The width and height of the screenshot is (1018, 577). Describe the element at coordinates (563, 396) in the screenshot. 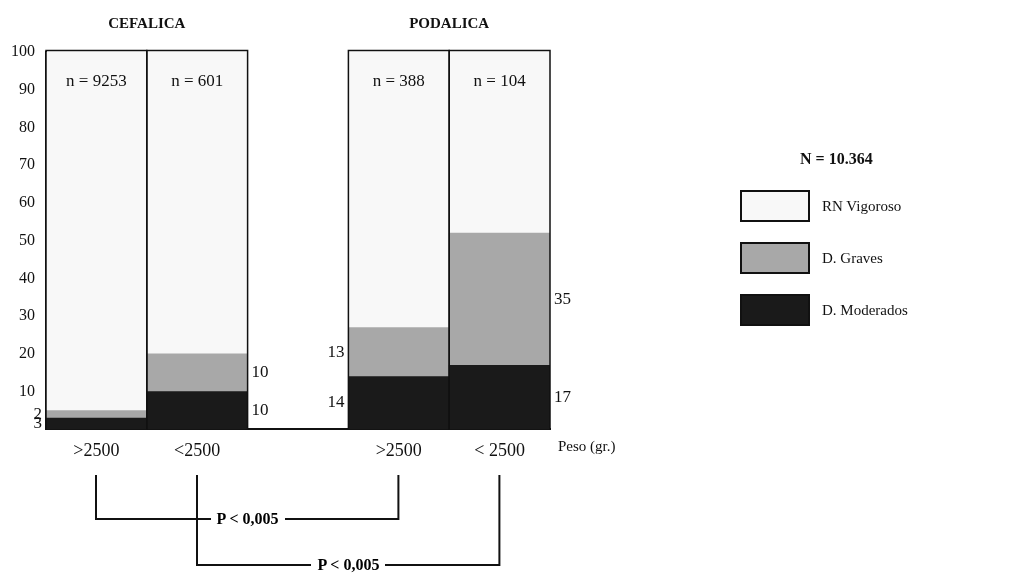

I see `data-label: 17` at that location.